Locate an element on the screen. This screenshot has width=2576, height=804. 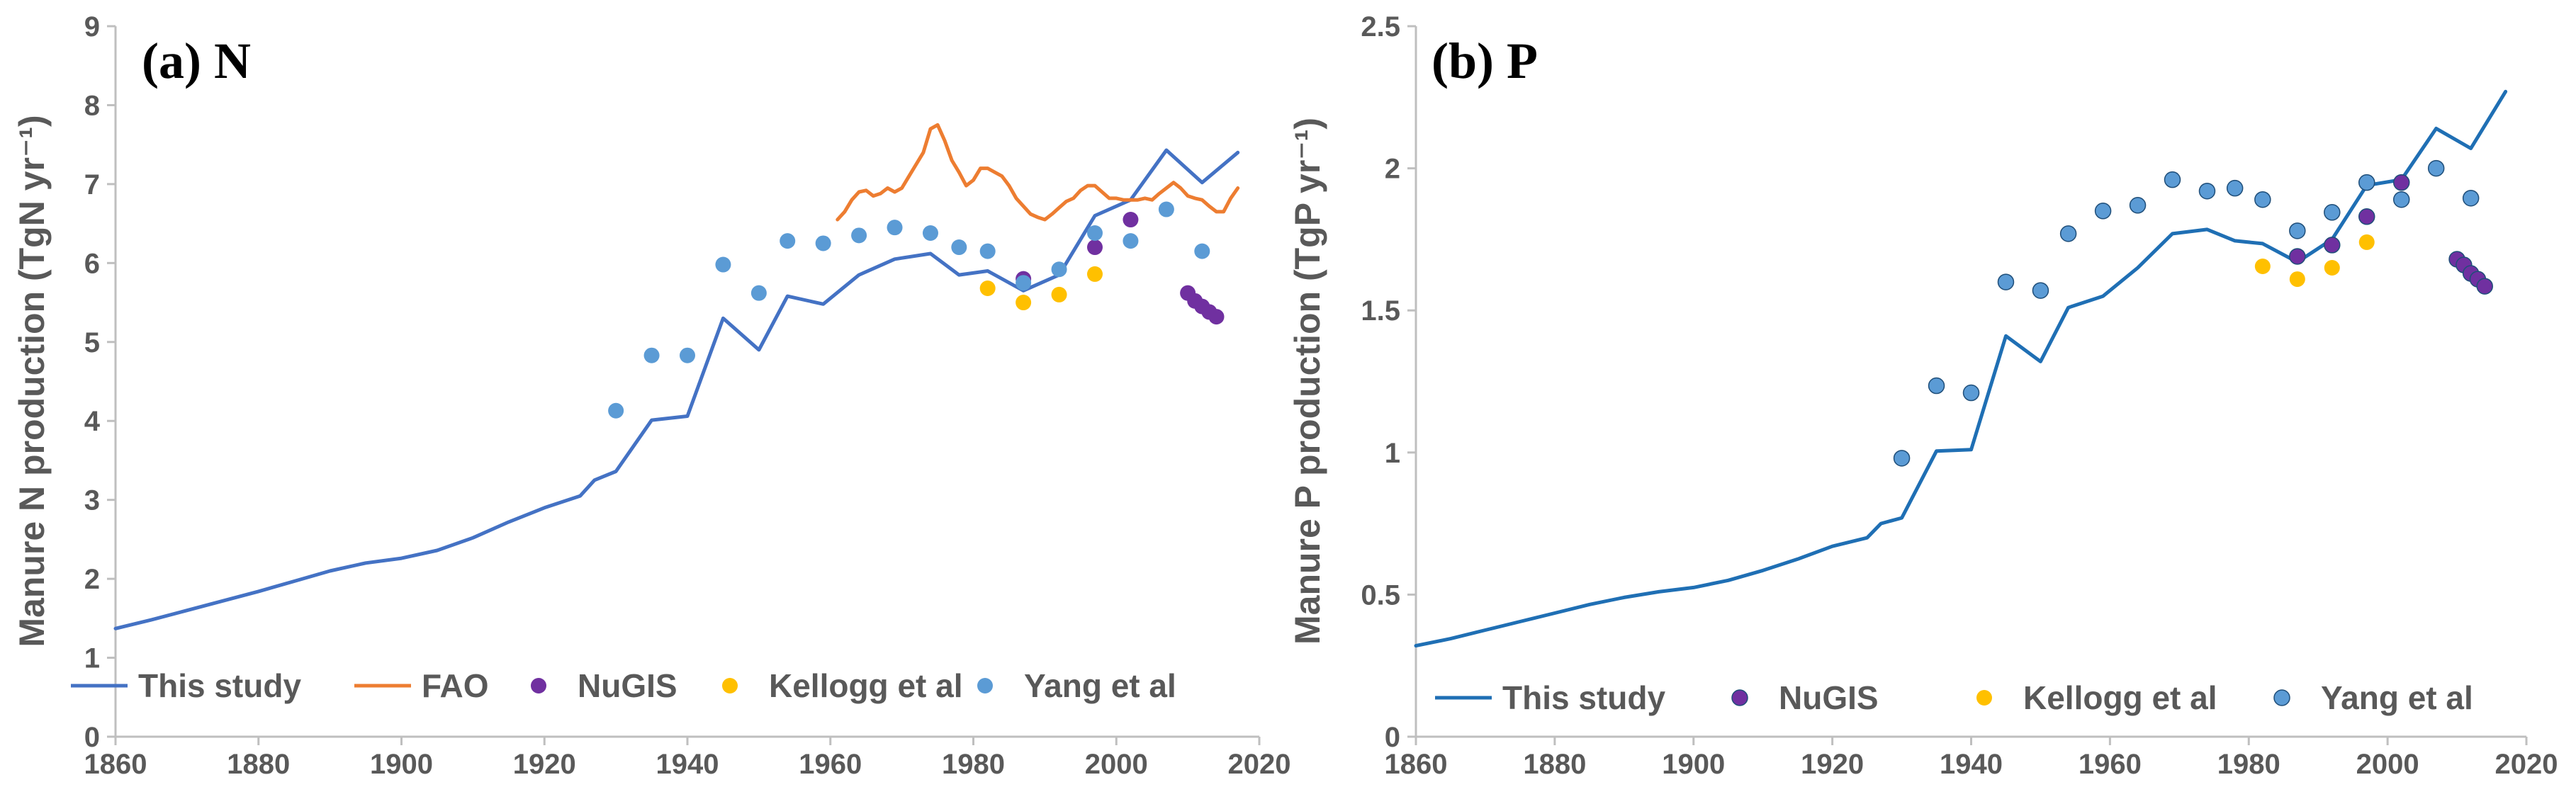
panel-a-title: (a) N is located at coordinates (196, 61).